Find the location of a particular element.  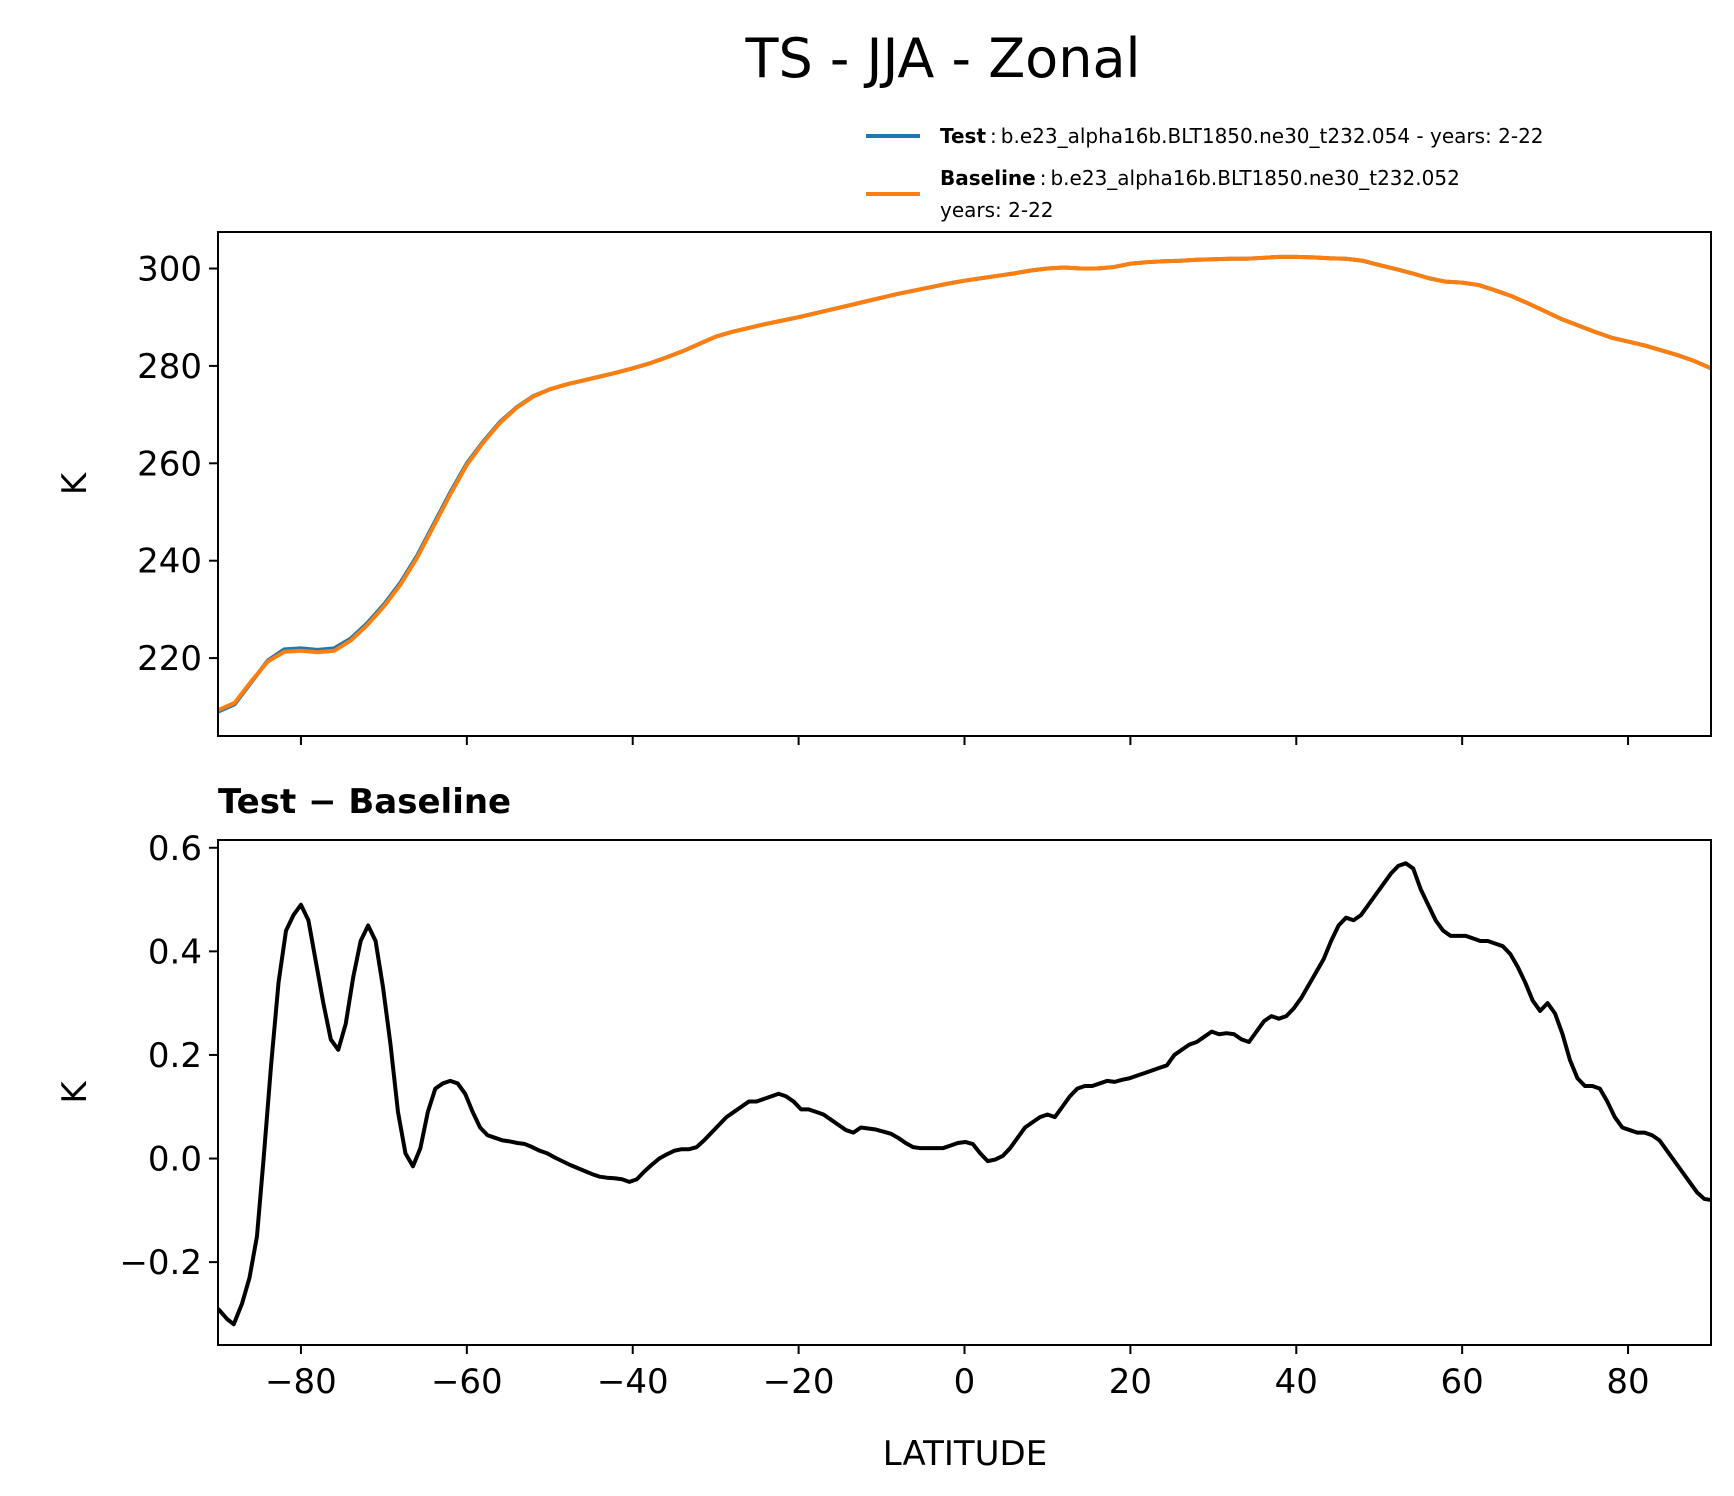

y-tick-label-top: 240 is located at coordinates (169, 562).